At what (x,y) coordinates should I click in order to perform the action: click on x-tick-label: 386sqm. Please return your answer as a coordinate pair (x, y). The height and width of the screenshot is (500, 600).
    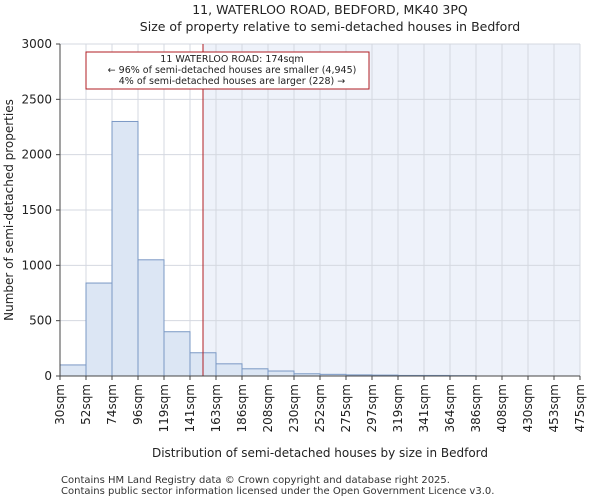
    Looking at the image, I should click on (476, 408).